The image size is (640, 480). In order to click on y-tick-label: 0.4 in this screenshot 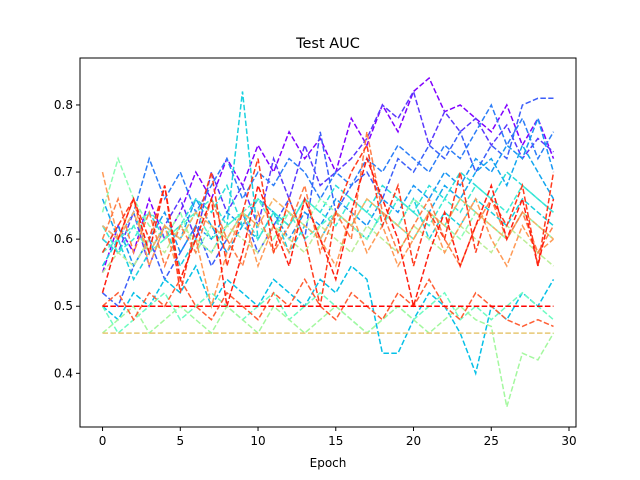, I will do `click(63, 373)`.